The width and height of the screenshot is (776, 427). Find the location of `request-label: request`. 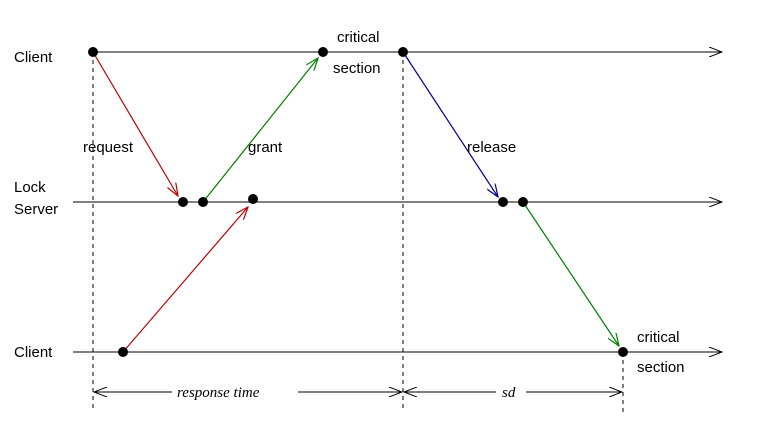

request-label: request is located at coordinates (108, 147).